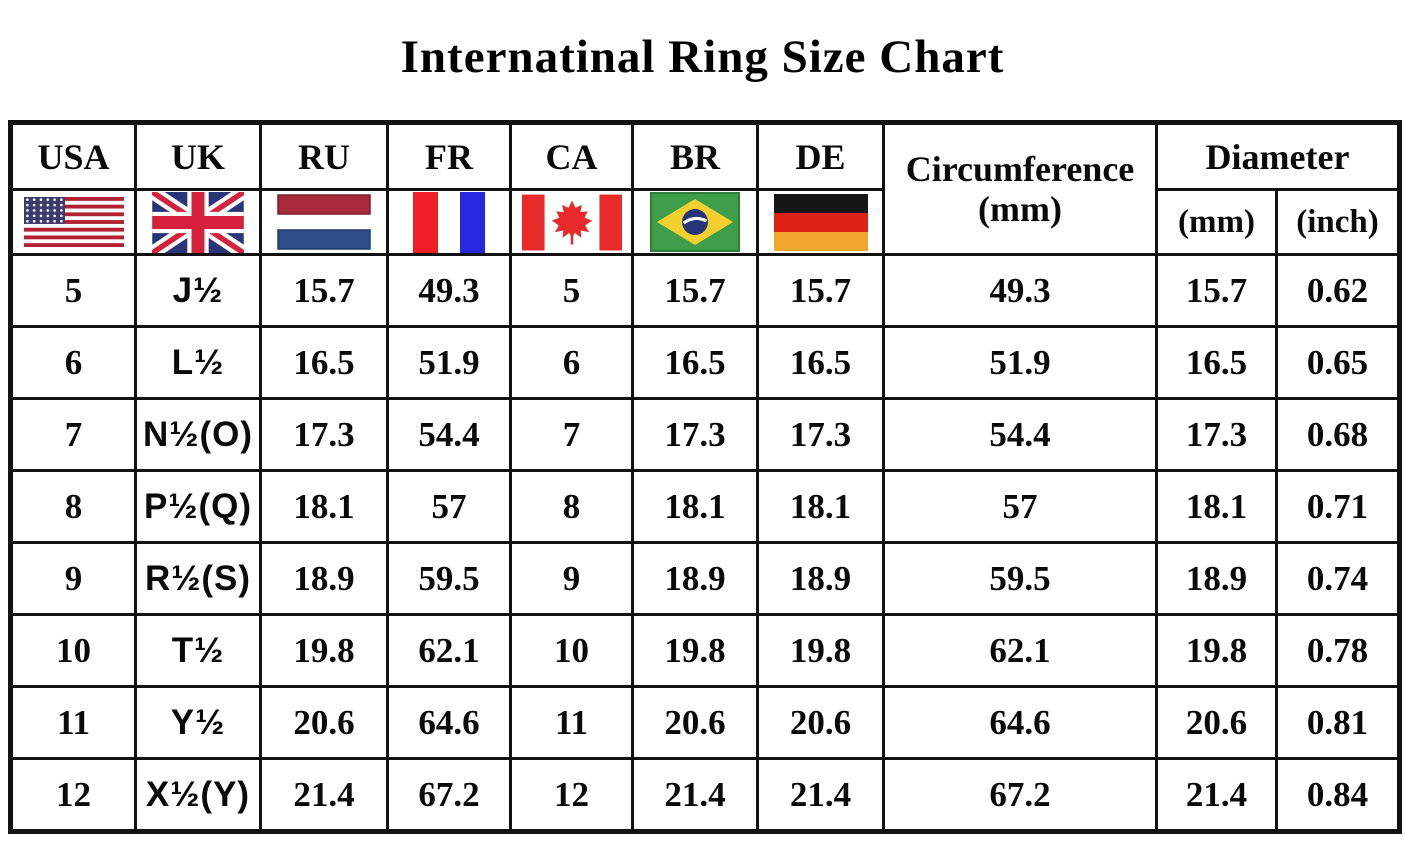 This screenshot has height=847, width=1405. What do you see at coordinates (571, 362) in the screenshot?
I see `cell-ca: 6` at bounding box center [571, 362].